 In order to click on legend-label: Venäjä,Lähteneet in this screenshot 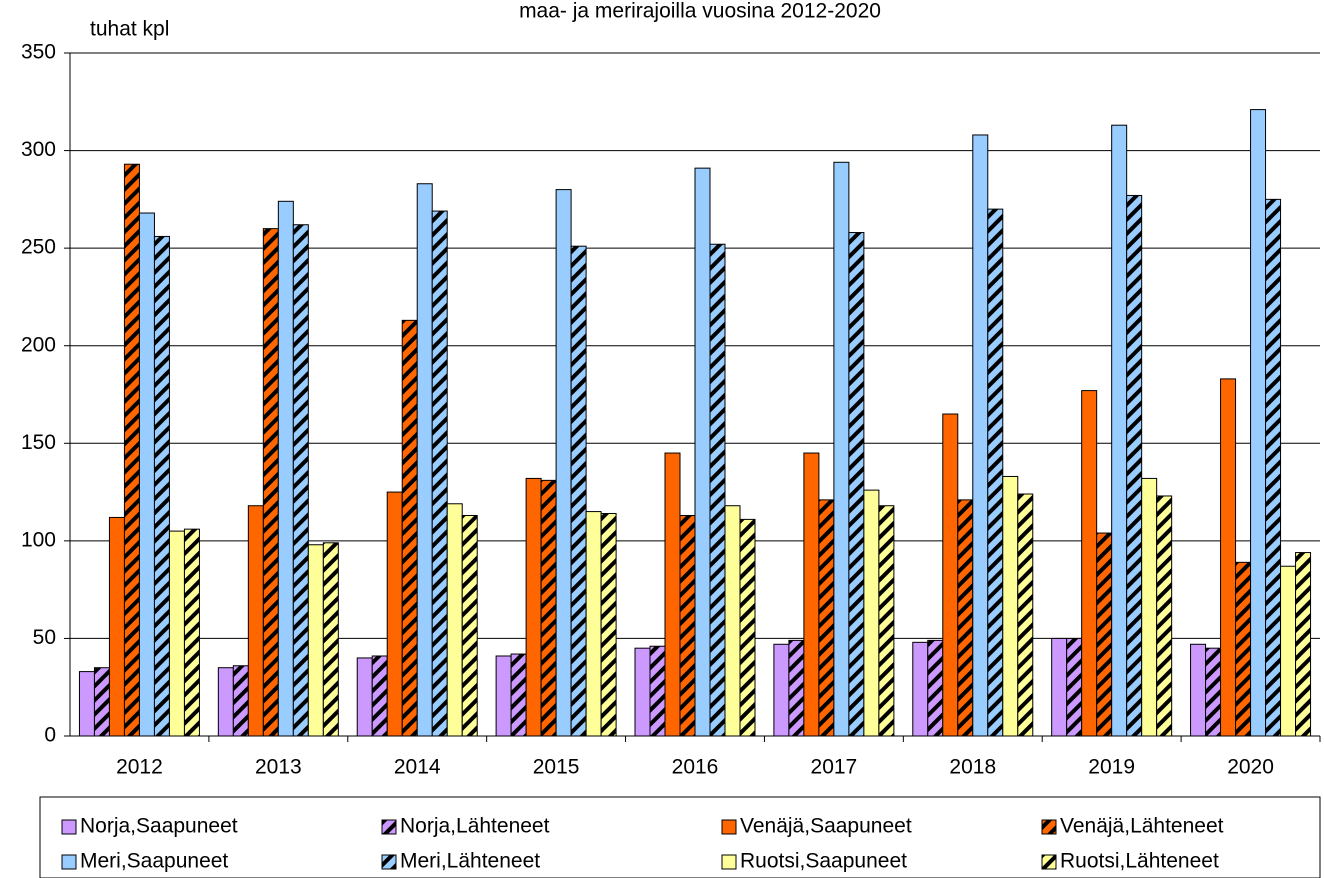, I will do `click(1142, 826)`.